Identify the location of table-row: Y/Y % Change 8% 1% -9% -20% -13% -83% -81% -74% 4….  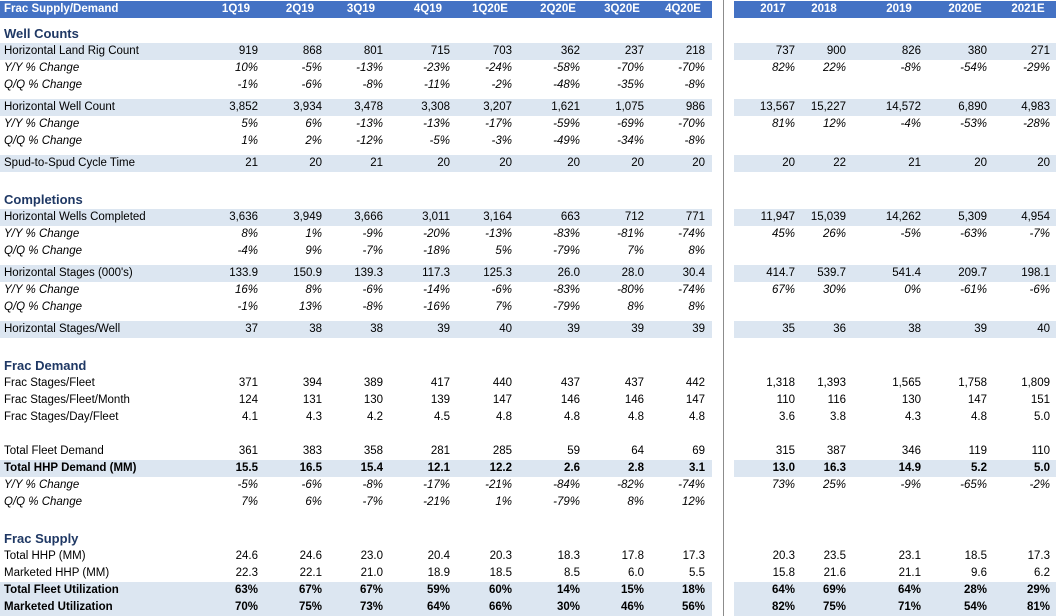
(528, 234).